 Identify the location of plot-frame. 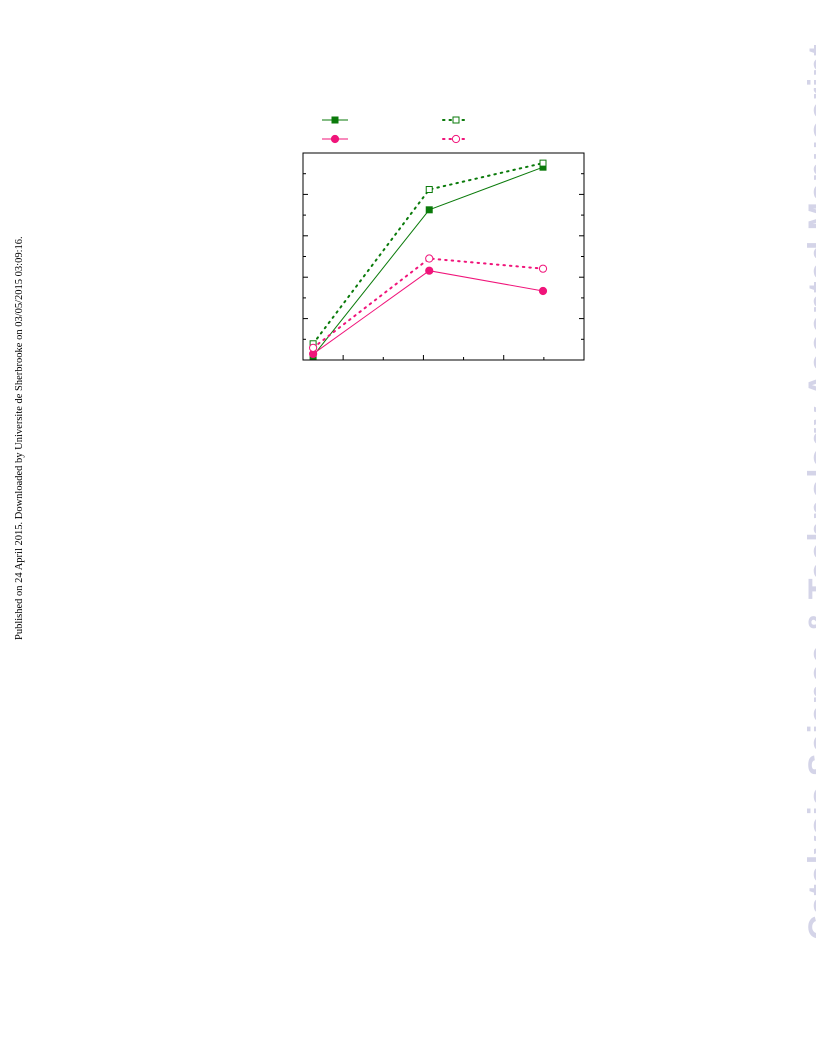
(443, 256).